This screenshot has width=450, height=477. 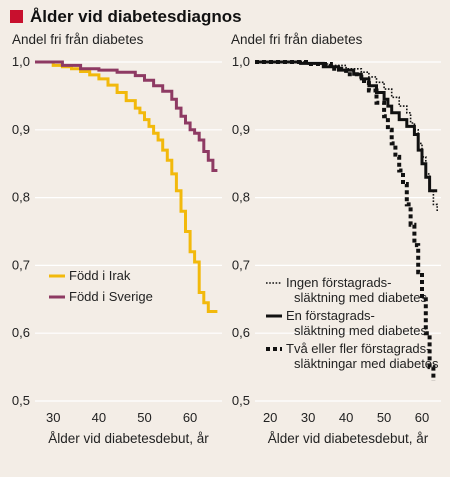 I want to click on legend-label-line: En förstagrads-, so click(x=330, y=315).